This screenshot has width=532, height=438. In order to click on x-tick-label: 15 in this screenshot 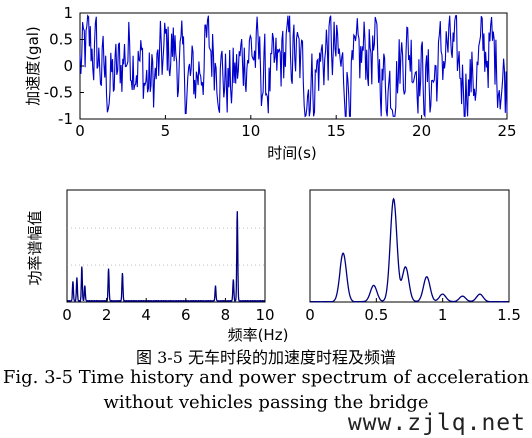, I will do `click(336, 131)`.